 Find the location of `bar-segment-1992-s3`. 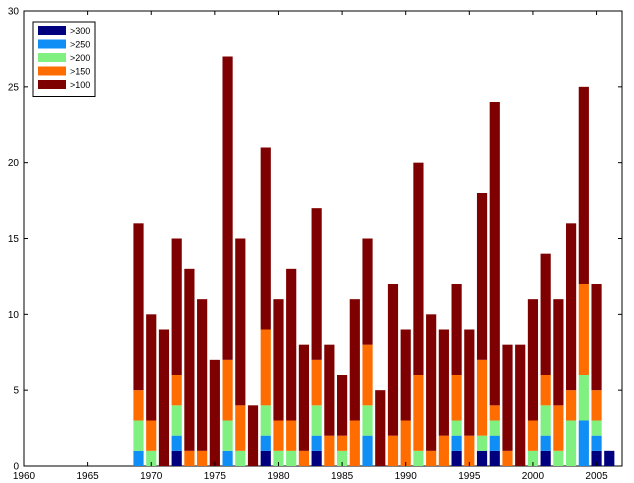

bar-segment-1992-s3 is located at coordinates (431, 458).